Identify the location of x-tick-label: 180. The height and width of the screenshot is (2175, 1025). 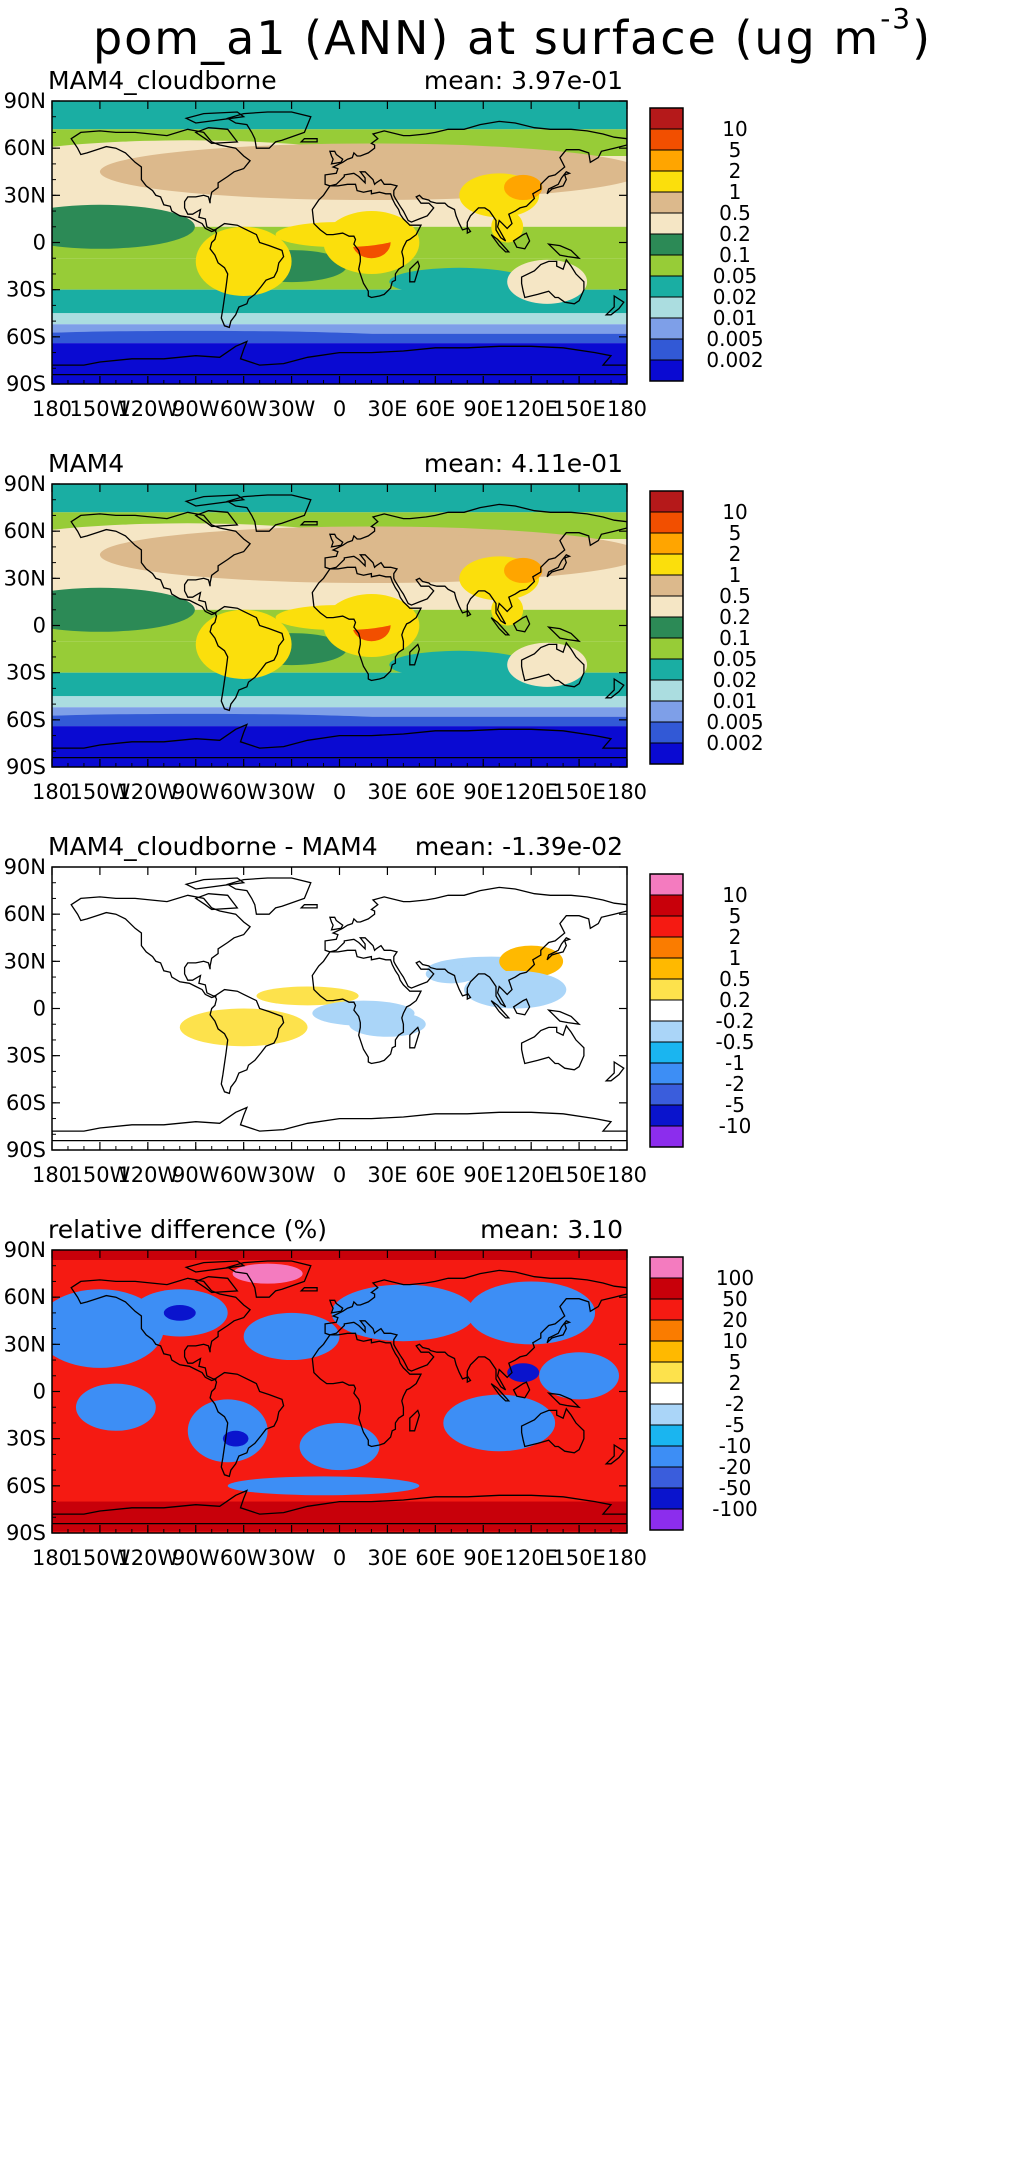
(627, 1558).